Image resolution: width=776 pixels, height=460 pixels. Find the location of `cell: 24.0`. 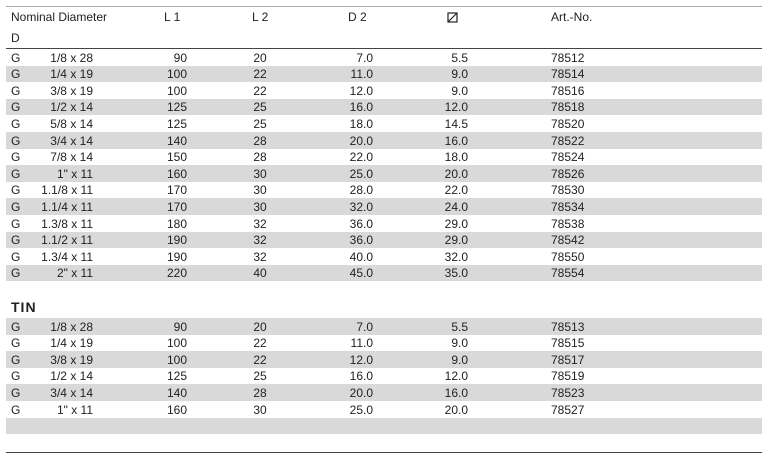

cell: 24.0 is located at coordinates (456, 206).